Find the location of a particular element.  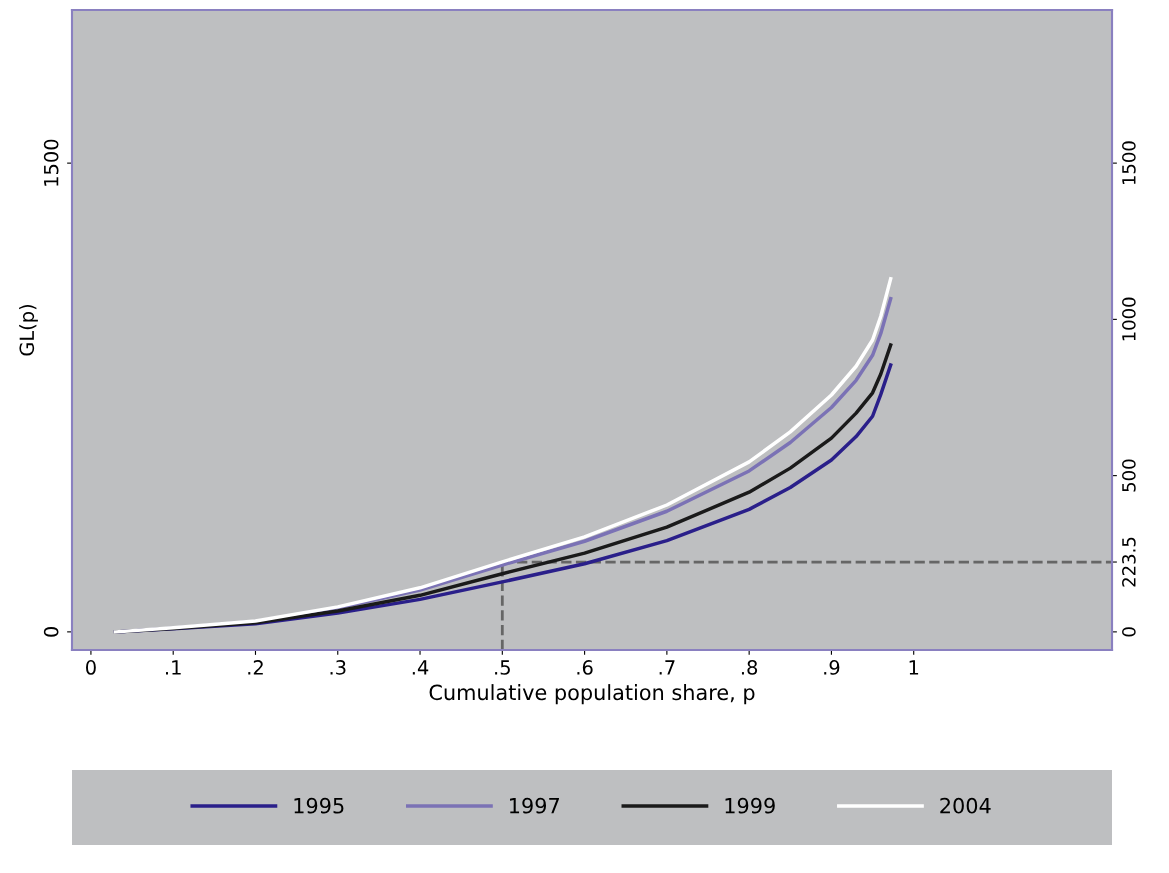

x-tick-label: 0 is located at coordinates (91, 667).